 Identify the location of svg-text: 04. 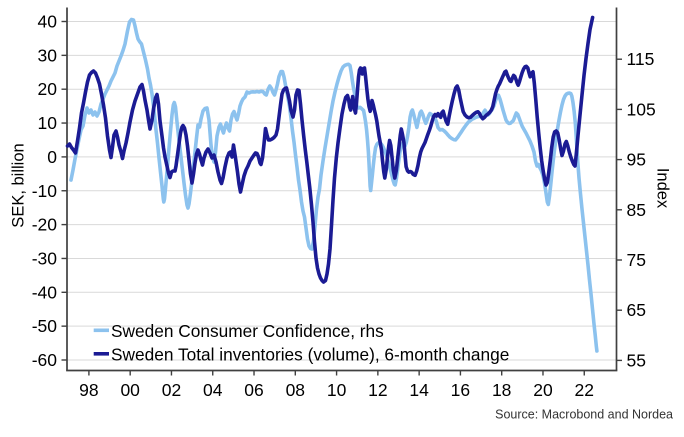
(213, 390).